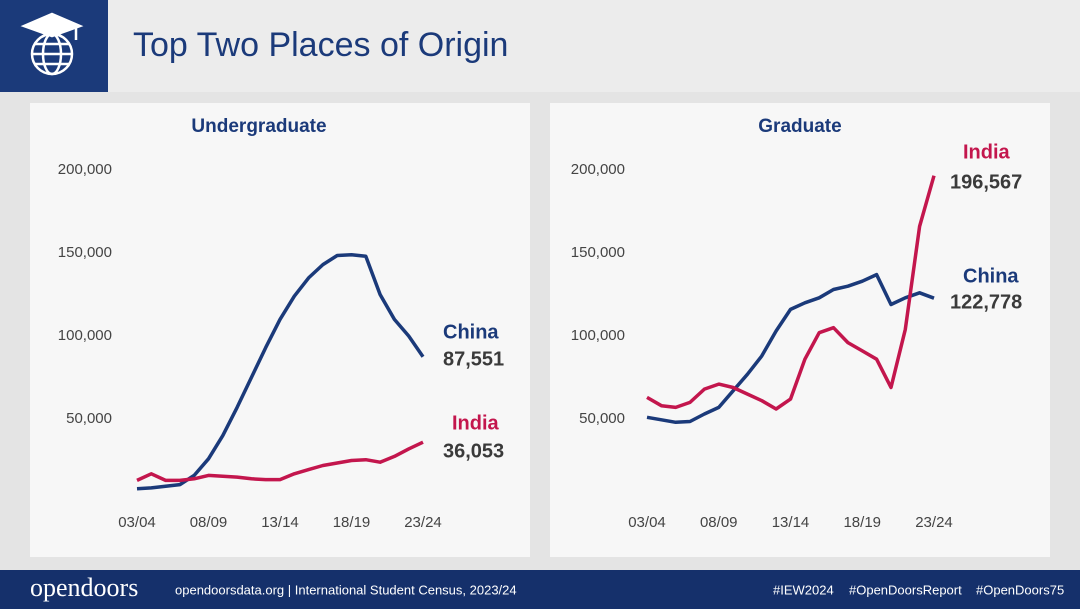 Image resolution: width=1080 pixels, height=609 pixels. What do you see at coordinates (803, 589) in the screenshot?
I see `hashtag: #IEW2024` at bounding box center [803, 589].